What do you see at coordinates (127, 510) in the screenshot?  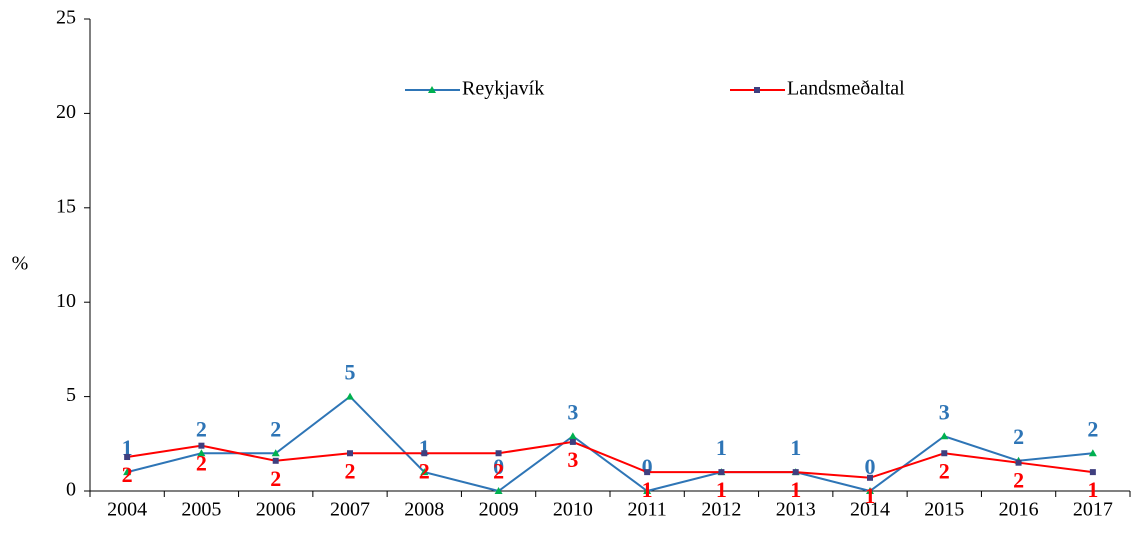 I see `x-tick-label: 2004` at bounding box center [127, 510].